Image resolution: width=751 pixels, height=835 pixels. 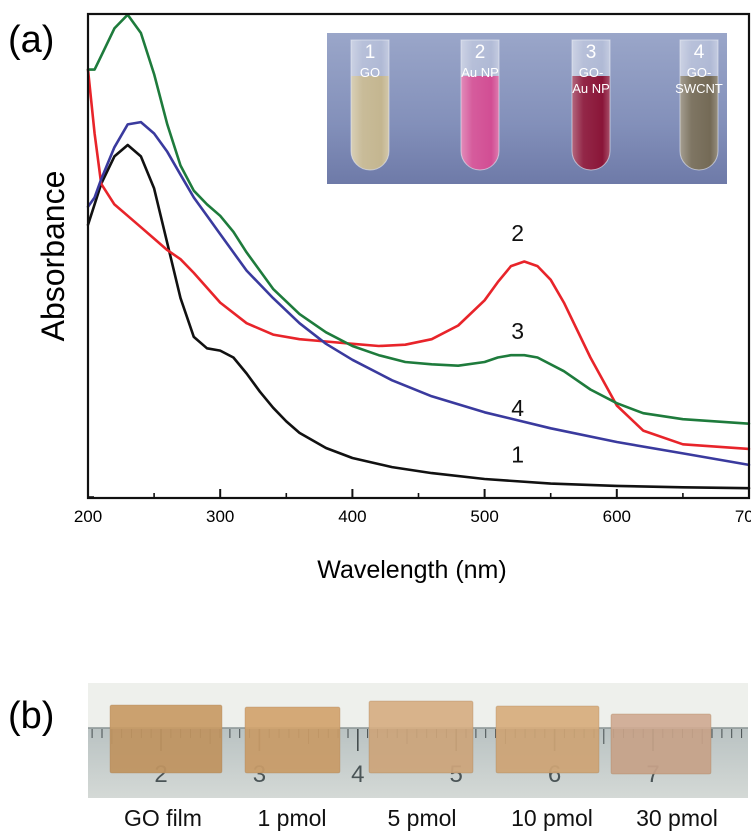 I want to click on curve-label-1: 1, so click(x=517, y=455).